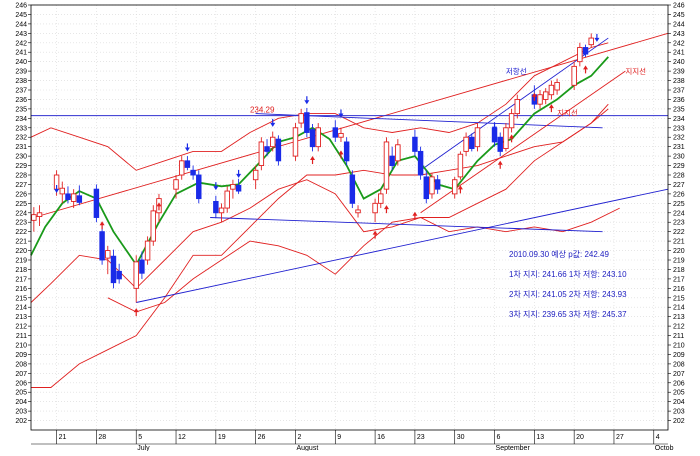  Describe the element at coordinates (21, 24) in the screenshot. I see `y-tick-label-left: 244` at that location.